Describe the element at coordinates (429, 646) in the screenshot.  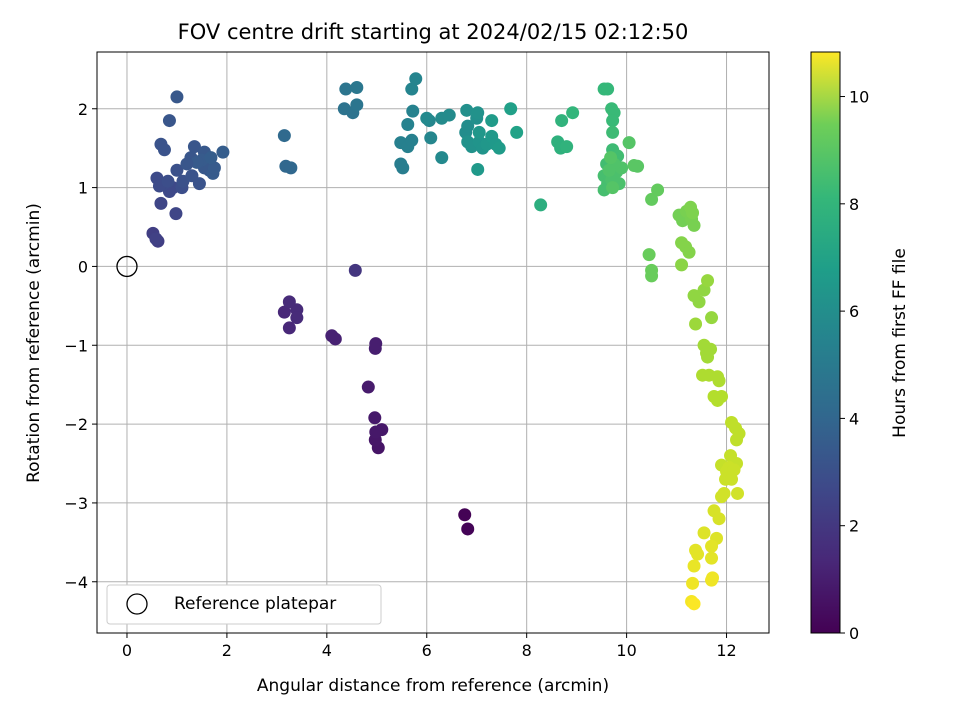
I see `x-axis-ticks: 0 2 4 6 8 10 12` at that location.